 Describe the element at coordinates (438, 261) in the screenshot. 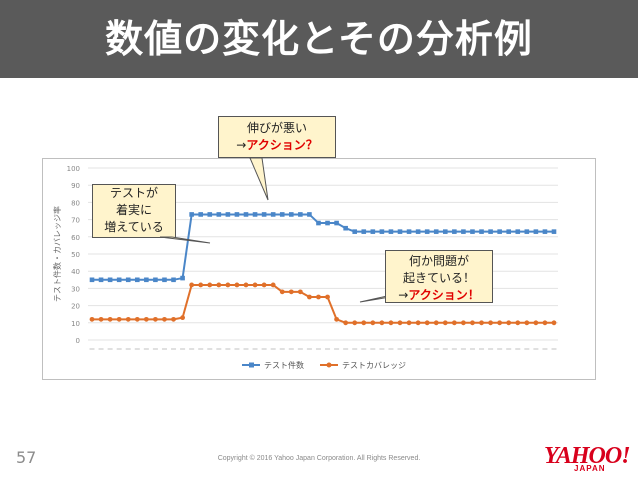

I see `callout-problem-line-1: 何か問題が` at that location.